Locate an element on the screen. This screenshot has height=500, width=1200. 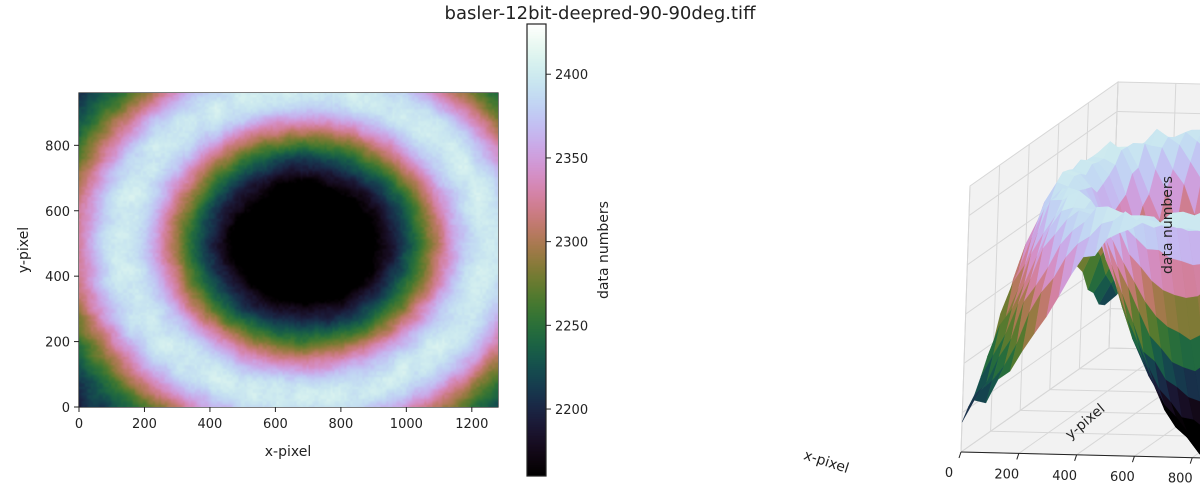
colorbar-tick-label: 2200 is located at coordinates (571, 410).